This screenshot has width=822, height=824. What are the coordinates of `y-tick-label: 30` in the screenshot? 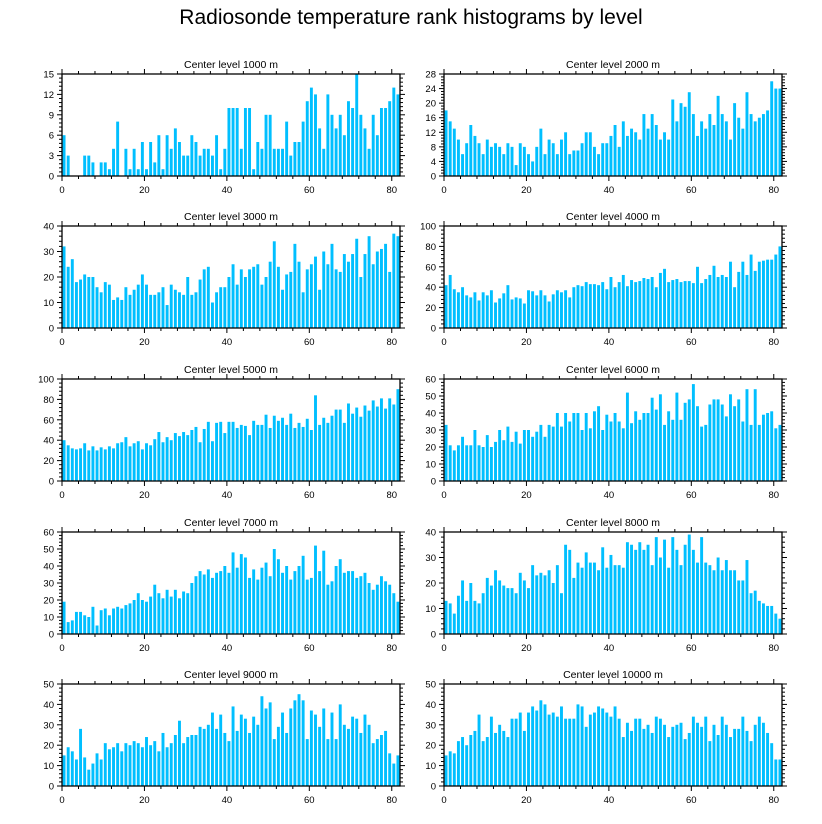 It's located at (48, 252).